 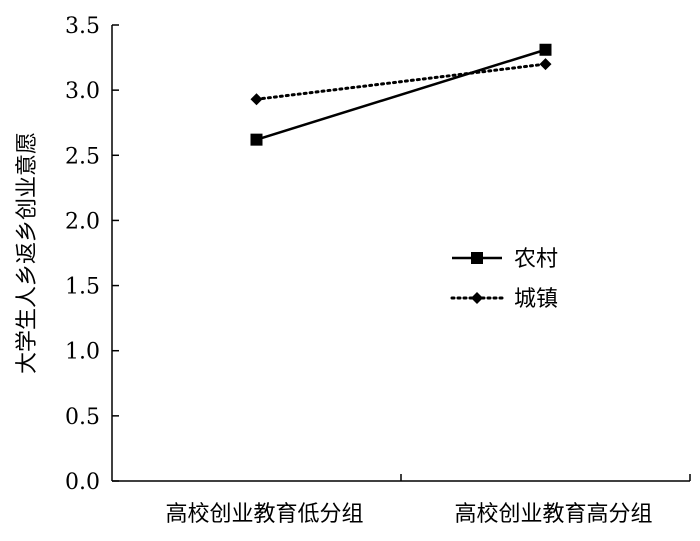 What do you see at coordinates (82, 221) in the screenshot?
I see `y-tick-label: 2.0` at bounding box center [82, 221].